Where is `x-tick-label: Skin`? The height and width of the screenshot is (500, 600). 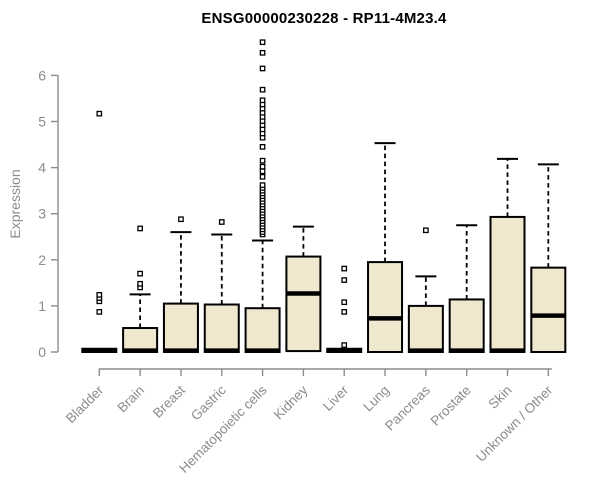 x-tick-label: Skin is located at coordinates (499, 397).